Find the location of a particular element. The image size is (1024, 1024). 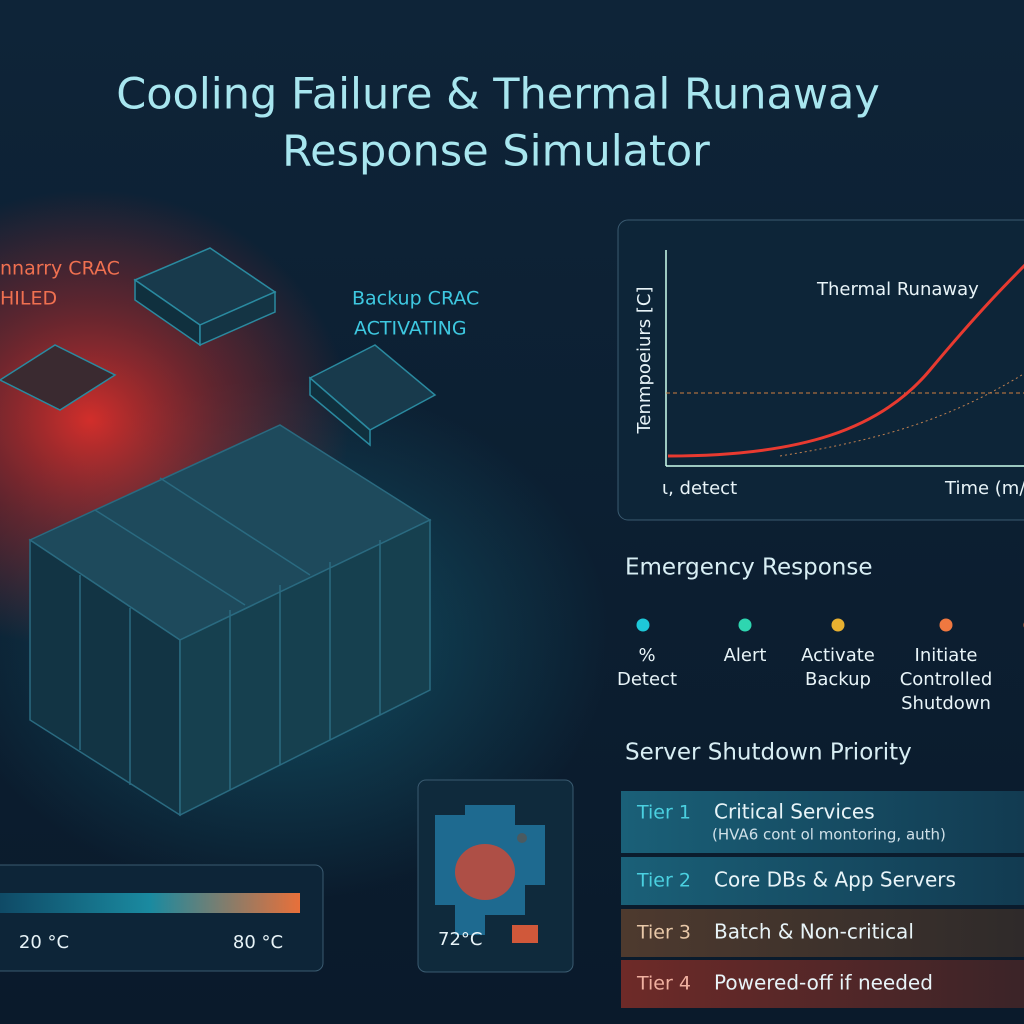

heatmap-marker is located at coordinates (522, 838).